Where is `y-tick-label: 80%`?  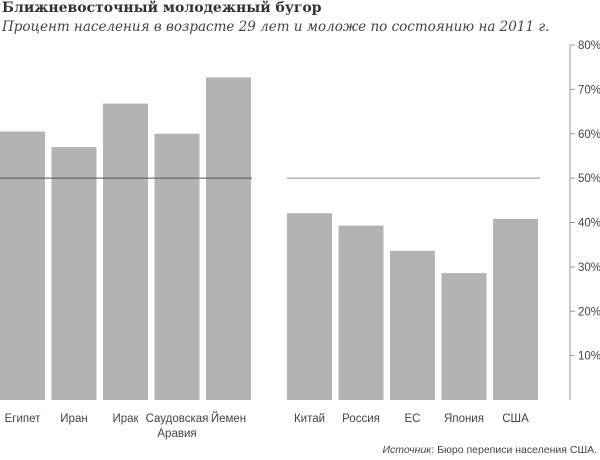 y-tick-label: 80% is located at coordinates (589, 46).